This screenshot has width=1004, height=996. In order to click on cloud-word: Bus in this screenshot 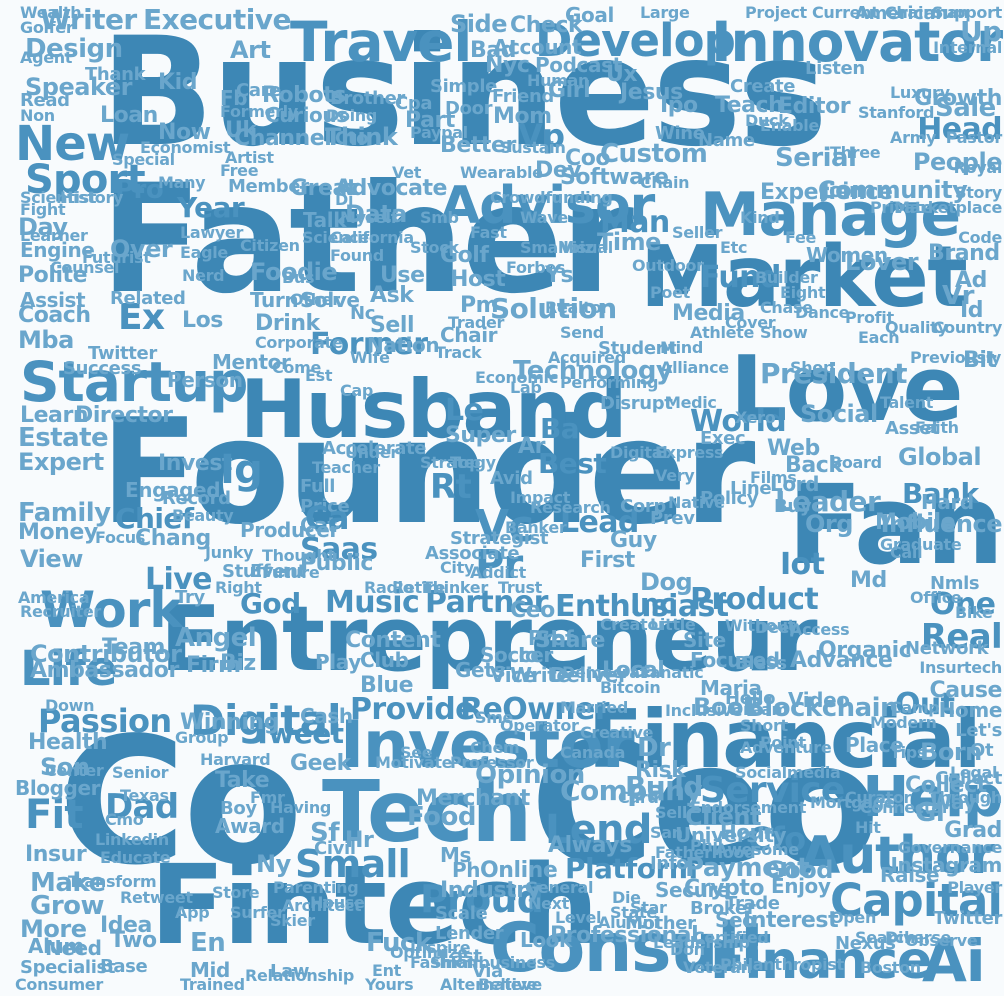, I will do `click(298, 277)`.